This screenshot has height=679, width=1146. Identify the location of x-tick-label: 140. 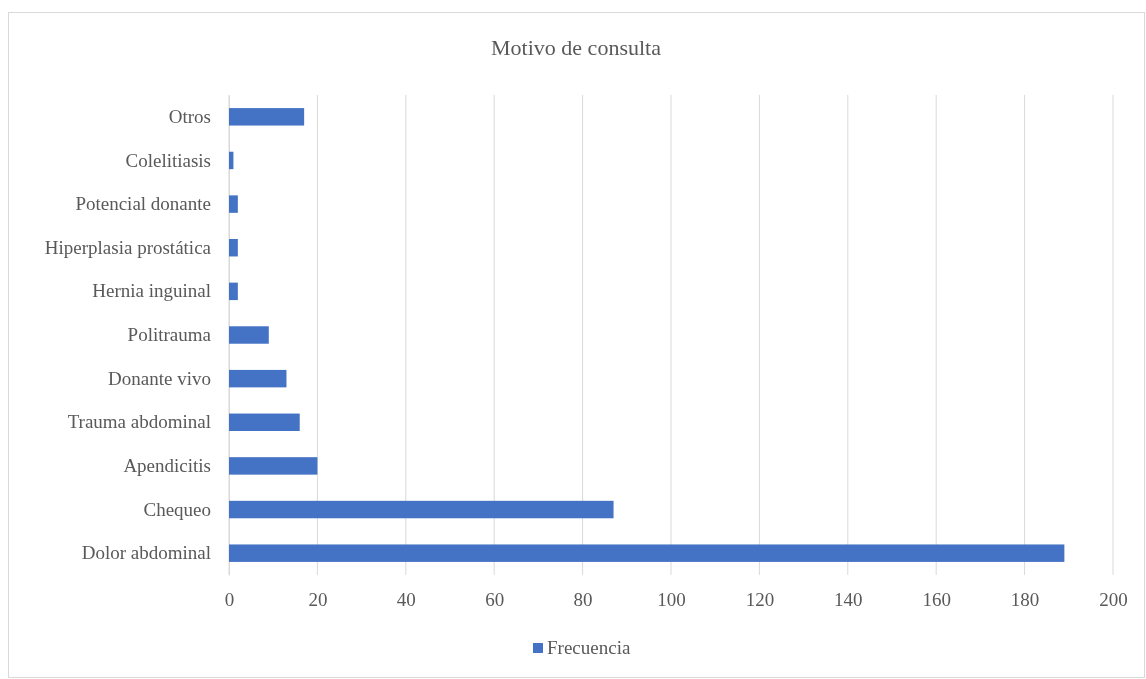
(848, 600).